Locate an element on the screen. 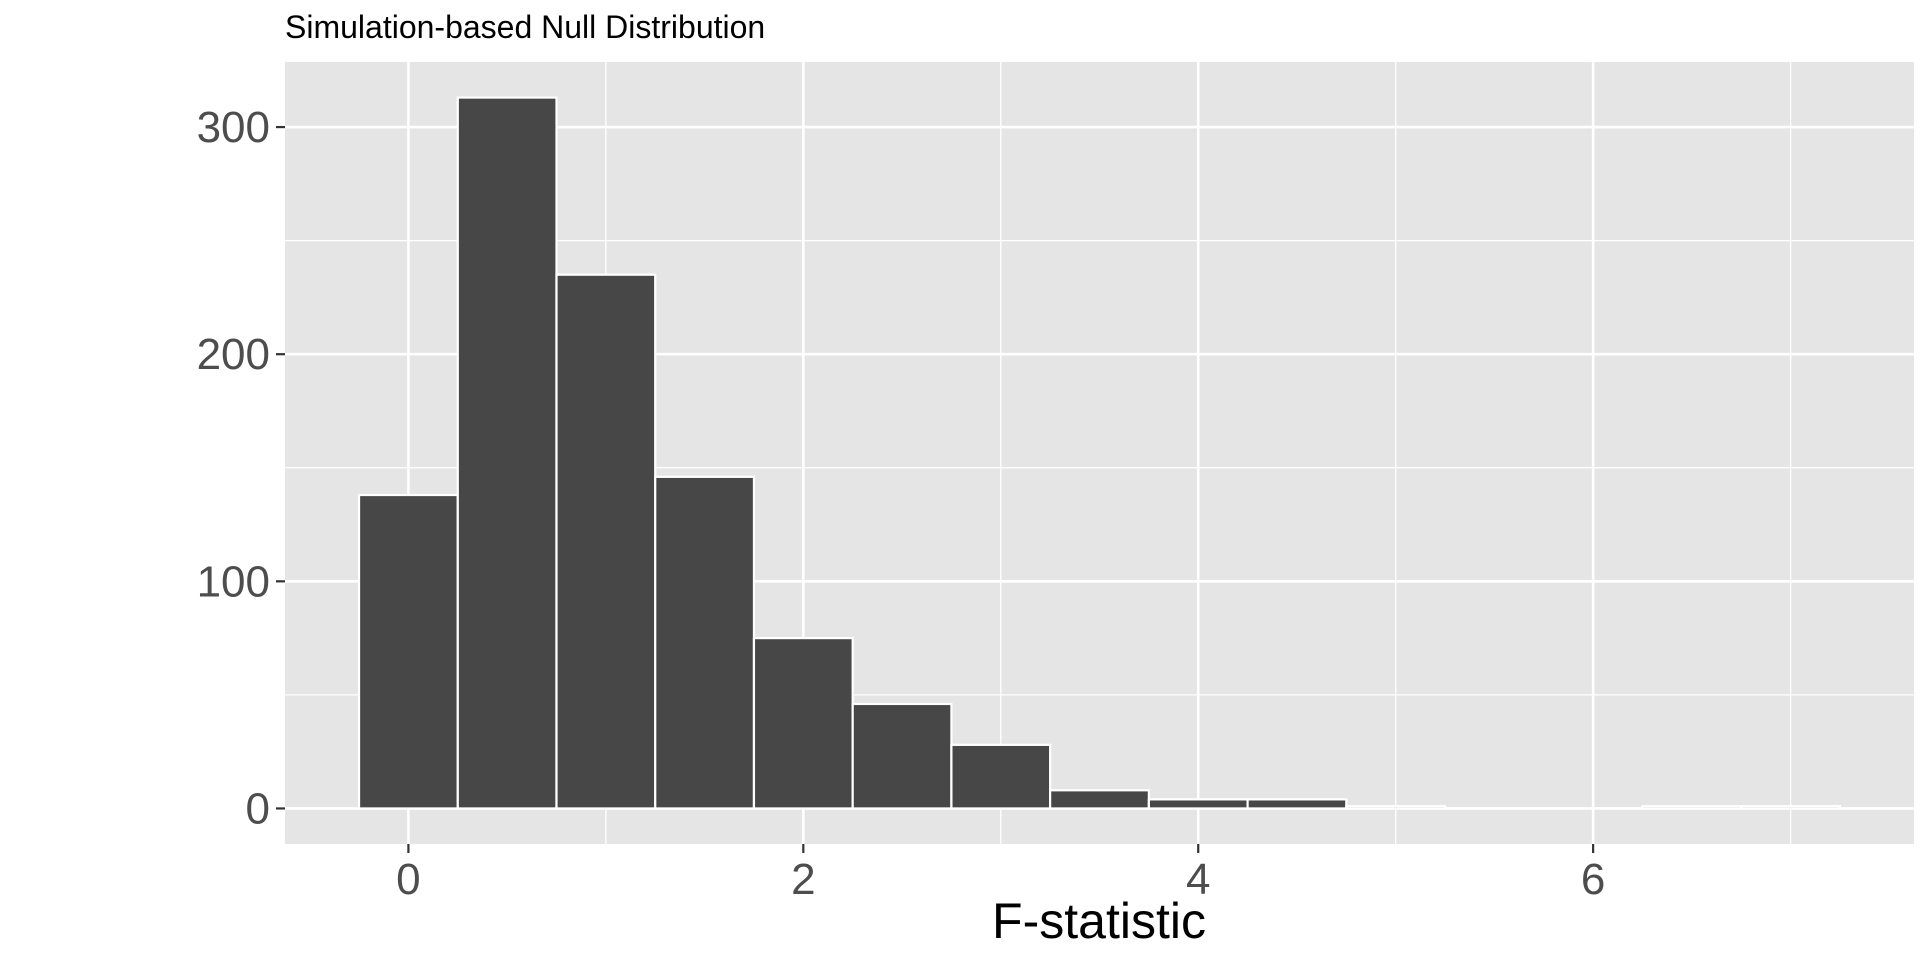 This screenshot has width=1920, height=960. y-tick-label: 0 is located at coordinates (258, 808).